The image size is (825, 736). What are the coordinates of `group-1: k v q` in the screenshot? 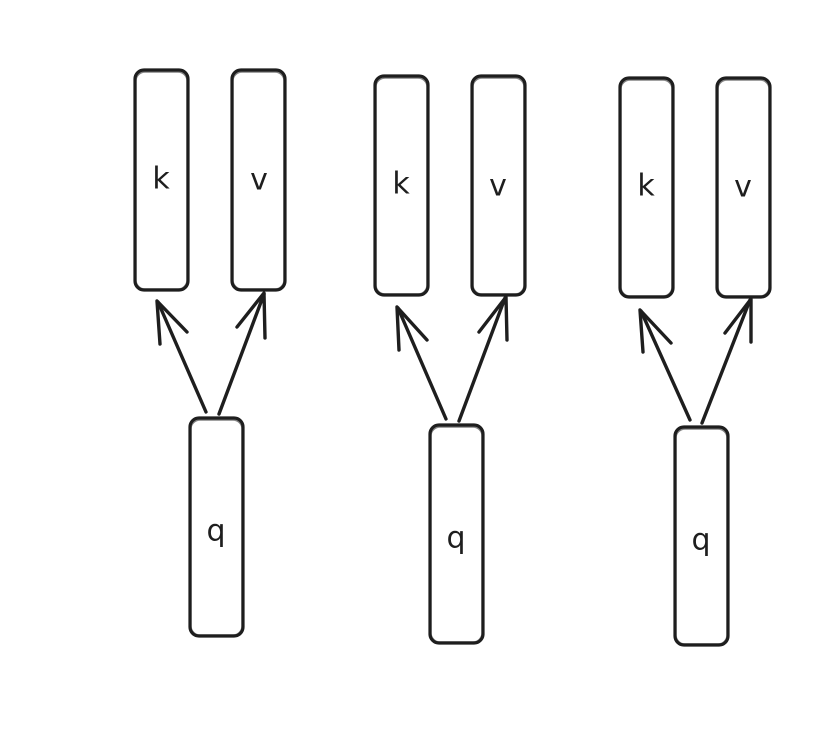 It's located at (210, 353).